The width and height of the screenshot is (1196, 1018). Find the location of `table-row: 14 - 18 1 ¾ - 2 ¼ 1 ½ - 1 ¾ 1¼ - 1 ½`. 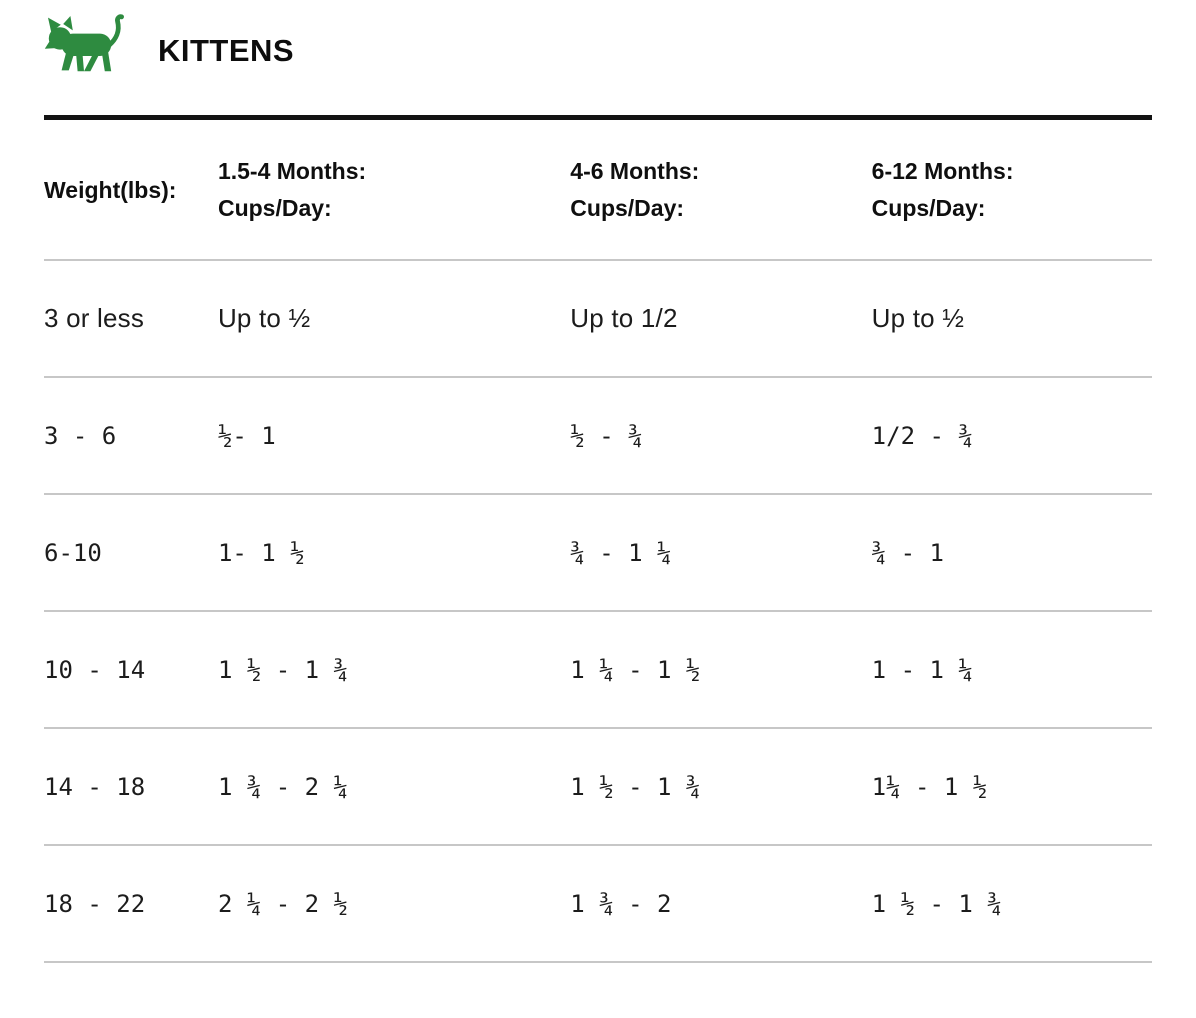

table-row: 14 - 18 1 ¾ - 2 ¼ 1 ½ - 1 ¾ 1¼ - 1 ½ is located at coordinates (598, 787).